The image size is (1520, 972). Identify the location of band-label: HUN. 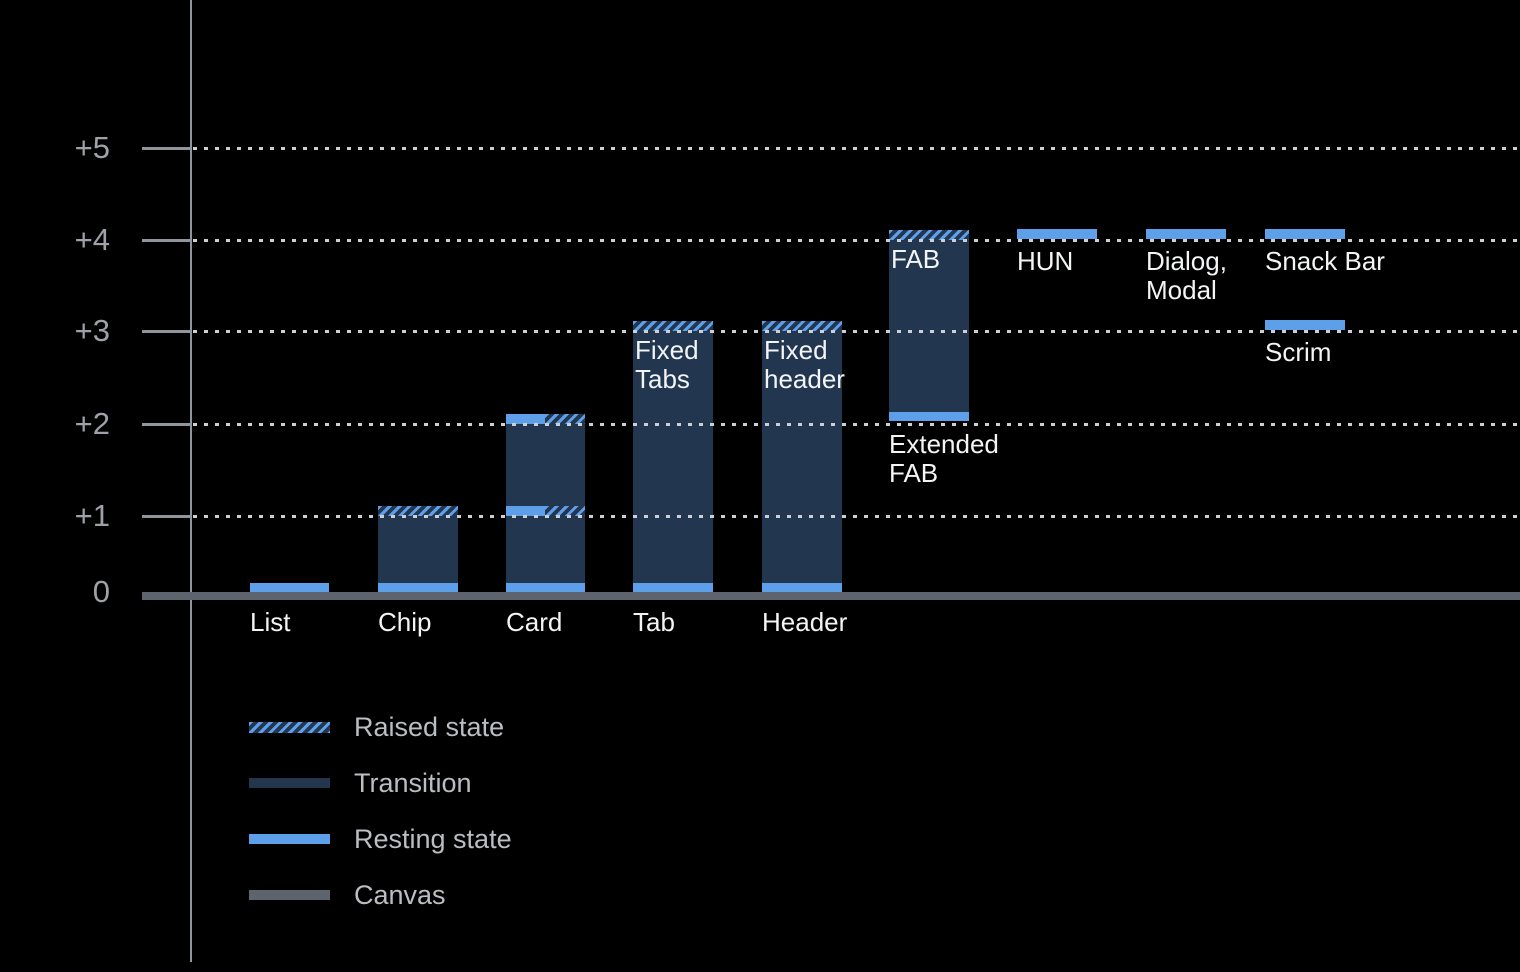
(1045, 261).